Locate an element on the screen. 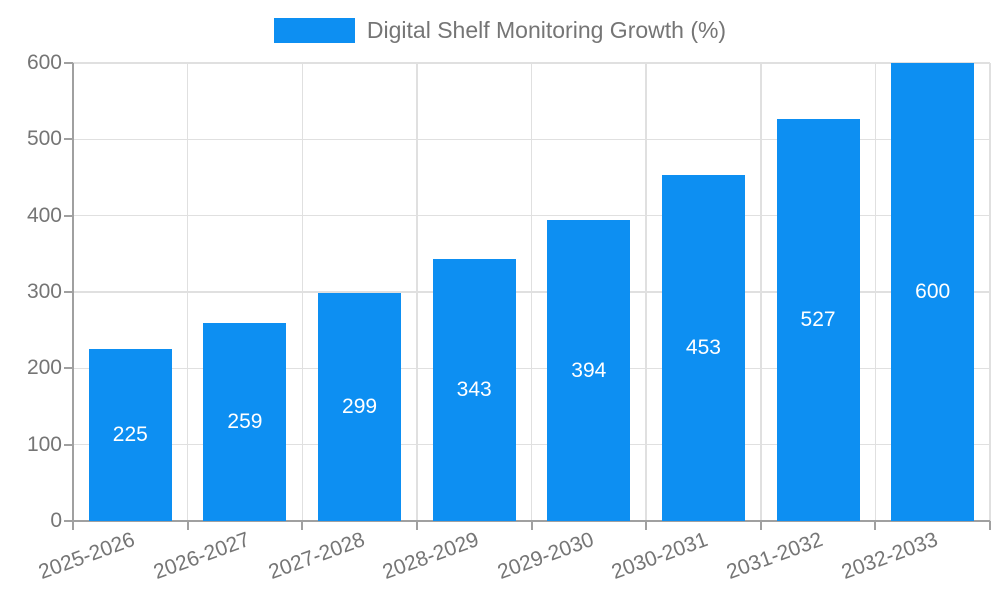 The image size is (1000, 600). legend-swatch is located at coordinates (314, 30).